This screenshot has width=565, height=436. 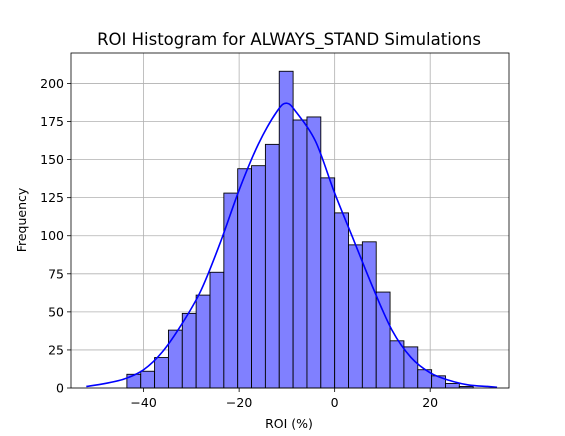 I want to click on y-axis-label: Frequency, so click(x=21, y=219).